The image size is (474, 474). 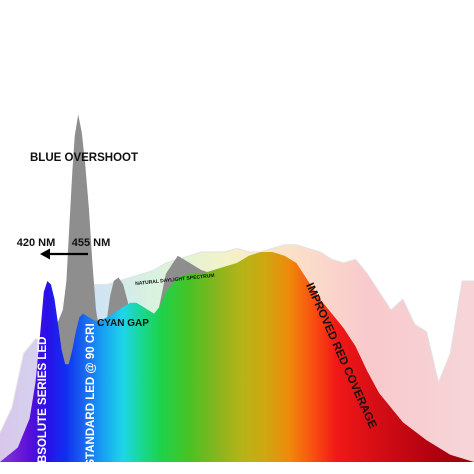 I want to click on standard-led-label: STANDARD LED @ 90 CRI, so click(x=91, y=394).